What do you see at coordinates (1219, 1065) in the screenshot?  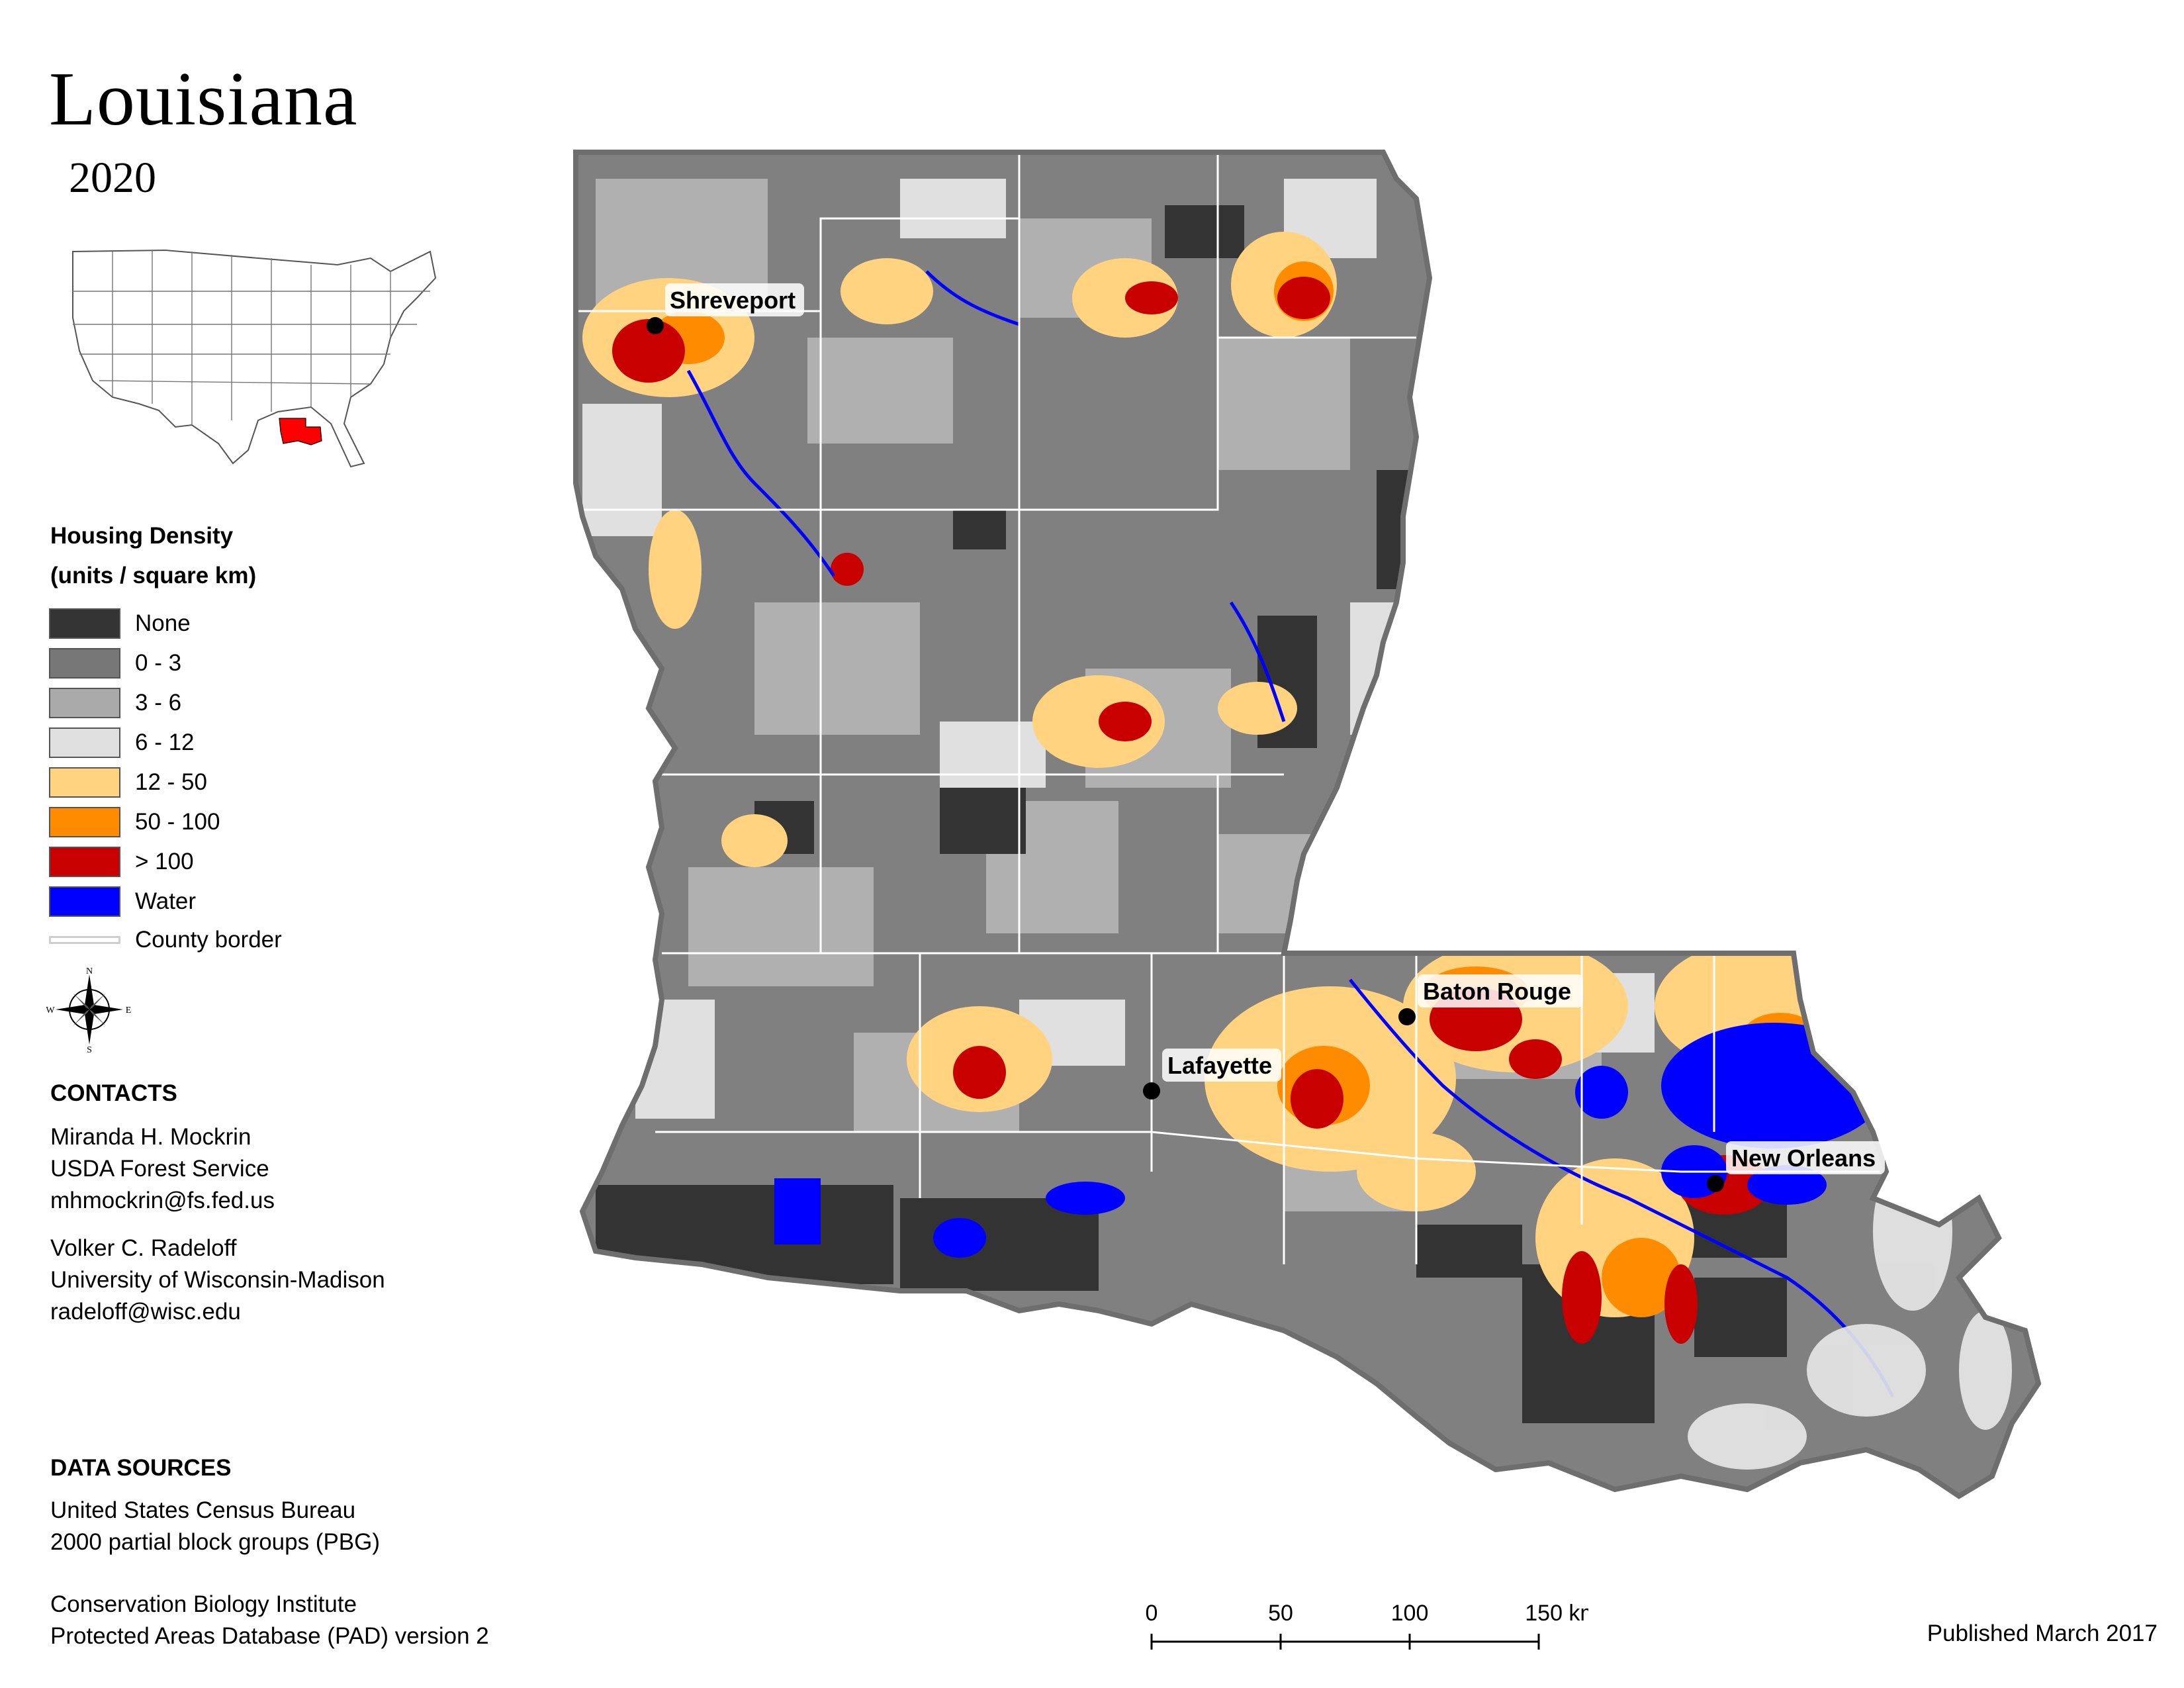 I see `city-label: Lafayette` at bounding box center [1219, 1065].